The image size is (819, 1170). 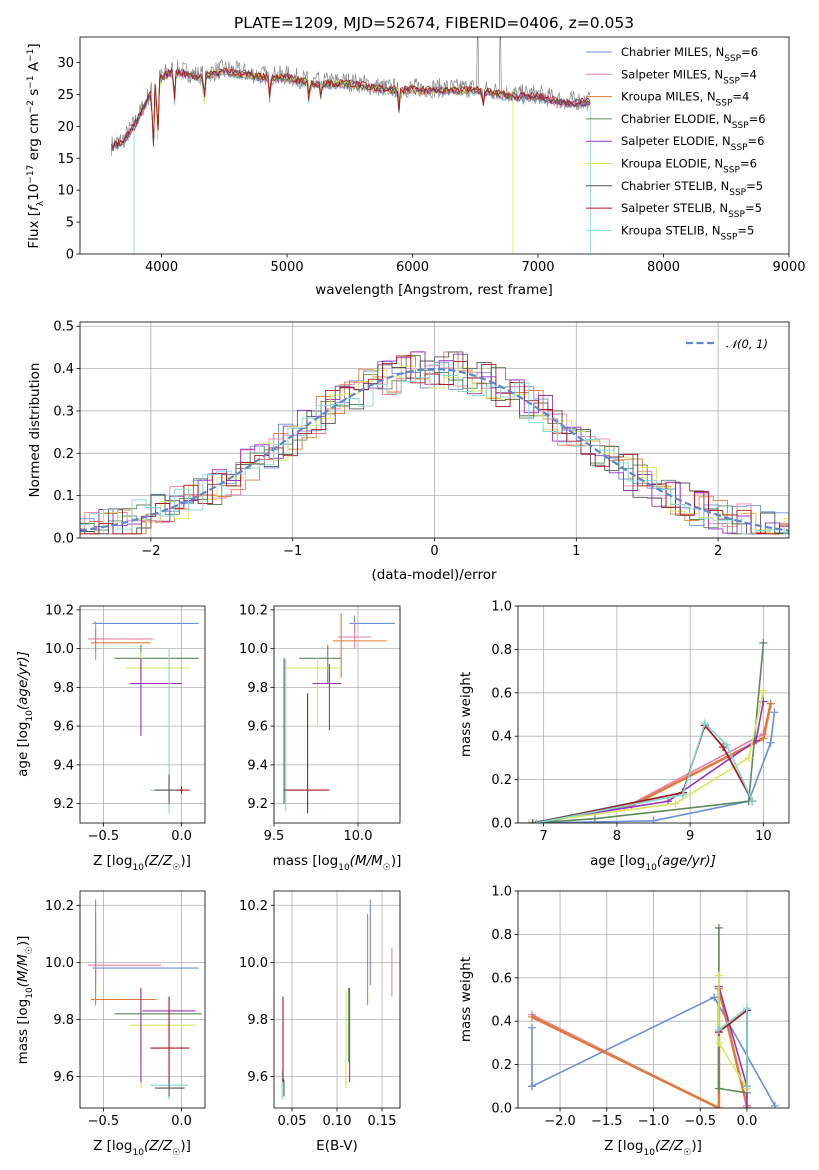 What do you see at coordinates (292, 551) in the screenshot?
I see `x-tick-label: −1` at bounding box center [292, 551].